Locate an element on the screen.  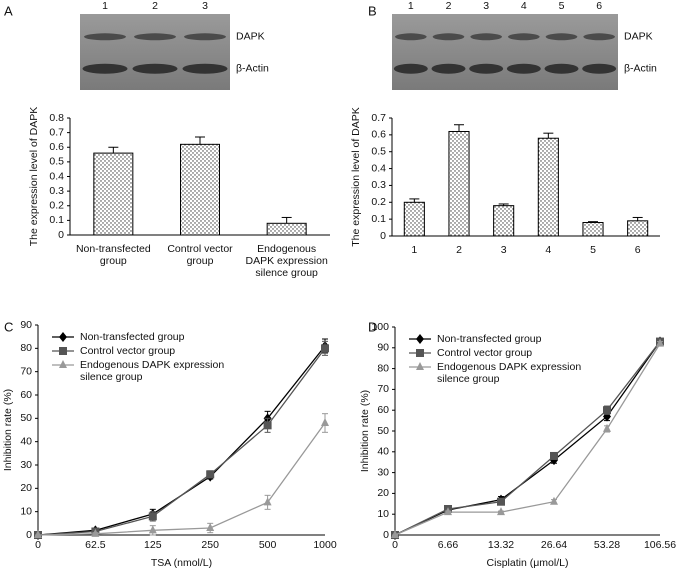
x-tick-label: 53.28 is located at coordinates (607, 545).